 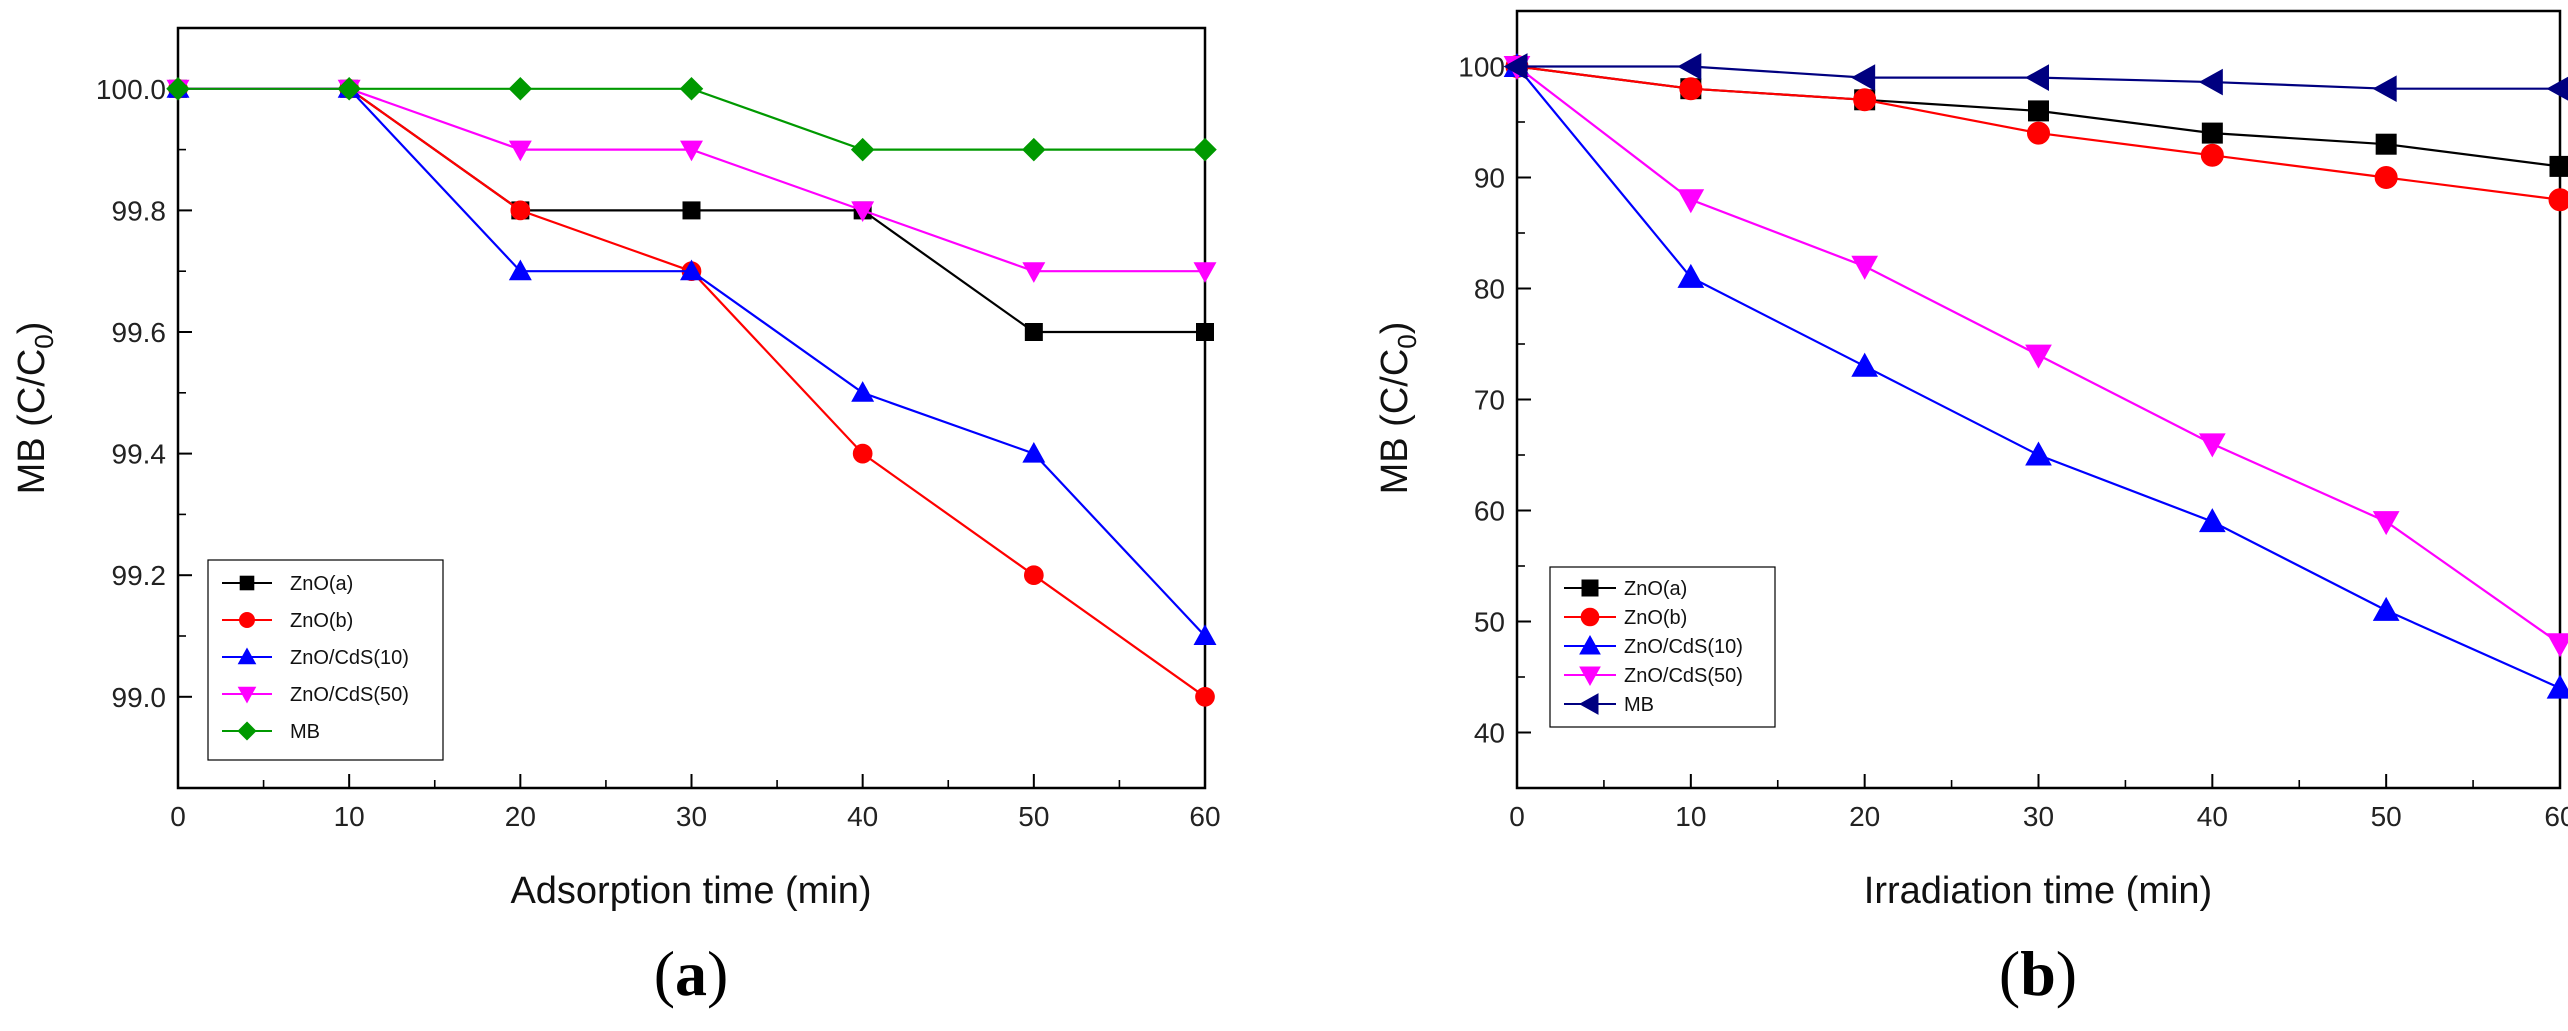 What do you see at coordinates (287, 584) in the screenshot?
I see `legend-item-a-zno-a: ZnO(a)` at bounding box center [287, 584].